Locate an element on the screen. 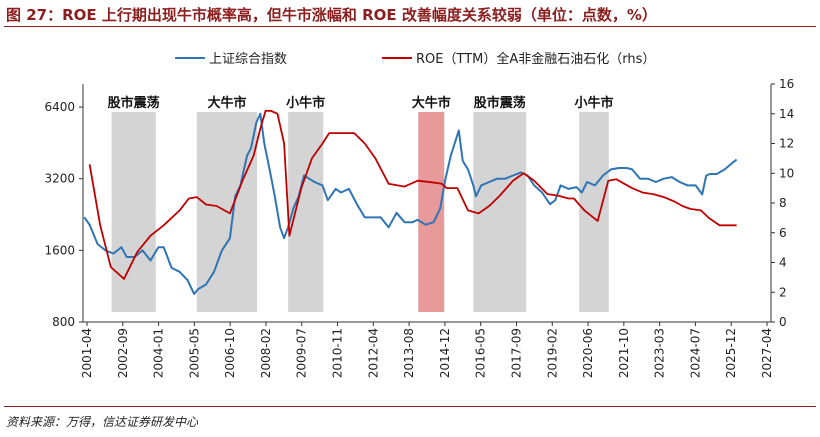 The image size is (820, 437). x-tick-label: 2025-12 is located at coordinates (731, 353).